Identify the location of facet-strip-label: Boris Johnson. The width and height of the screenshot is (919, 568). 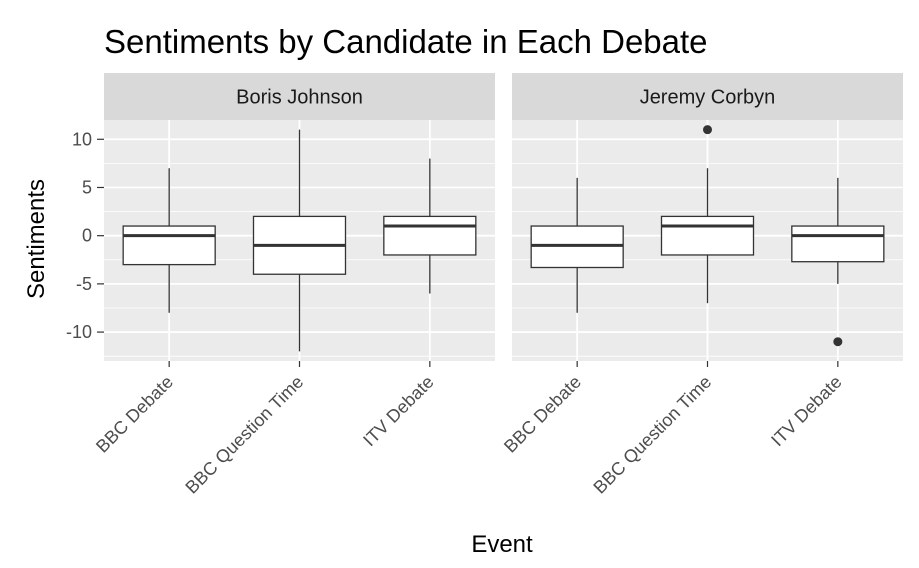
(299, 98).